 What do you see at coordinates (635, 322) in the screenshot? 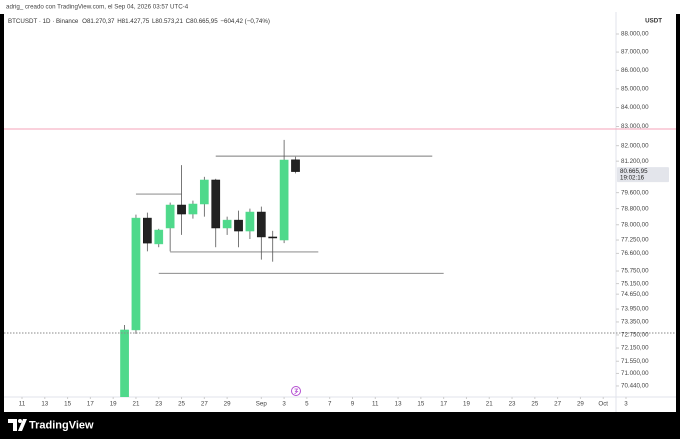
I see `y-tick-label: 73.350,00` at bounding box center [635, 322].